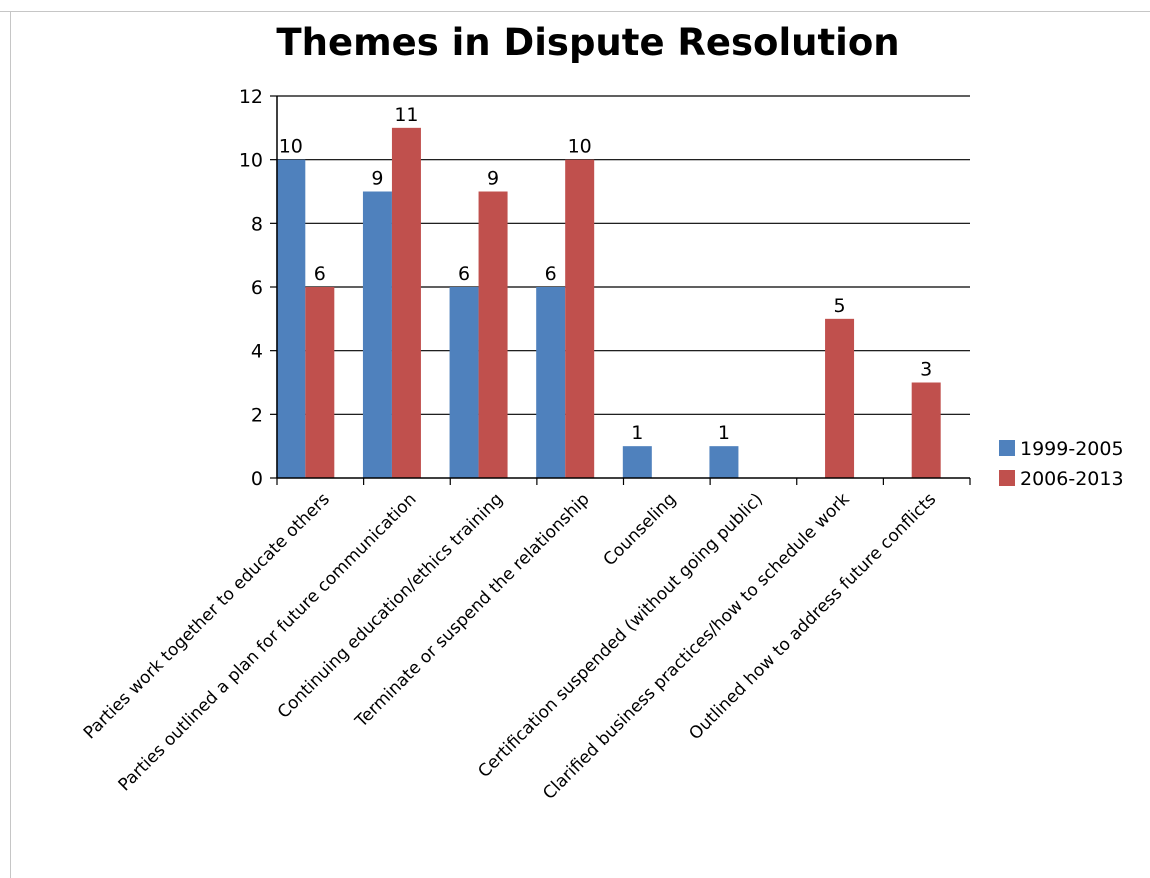 The width and height of the screenshot is (1150, 878). I want to click on legend-label-2: 2006-2013, so click(1072, 479).